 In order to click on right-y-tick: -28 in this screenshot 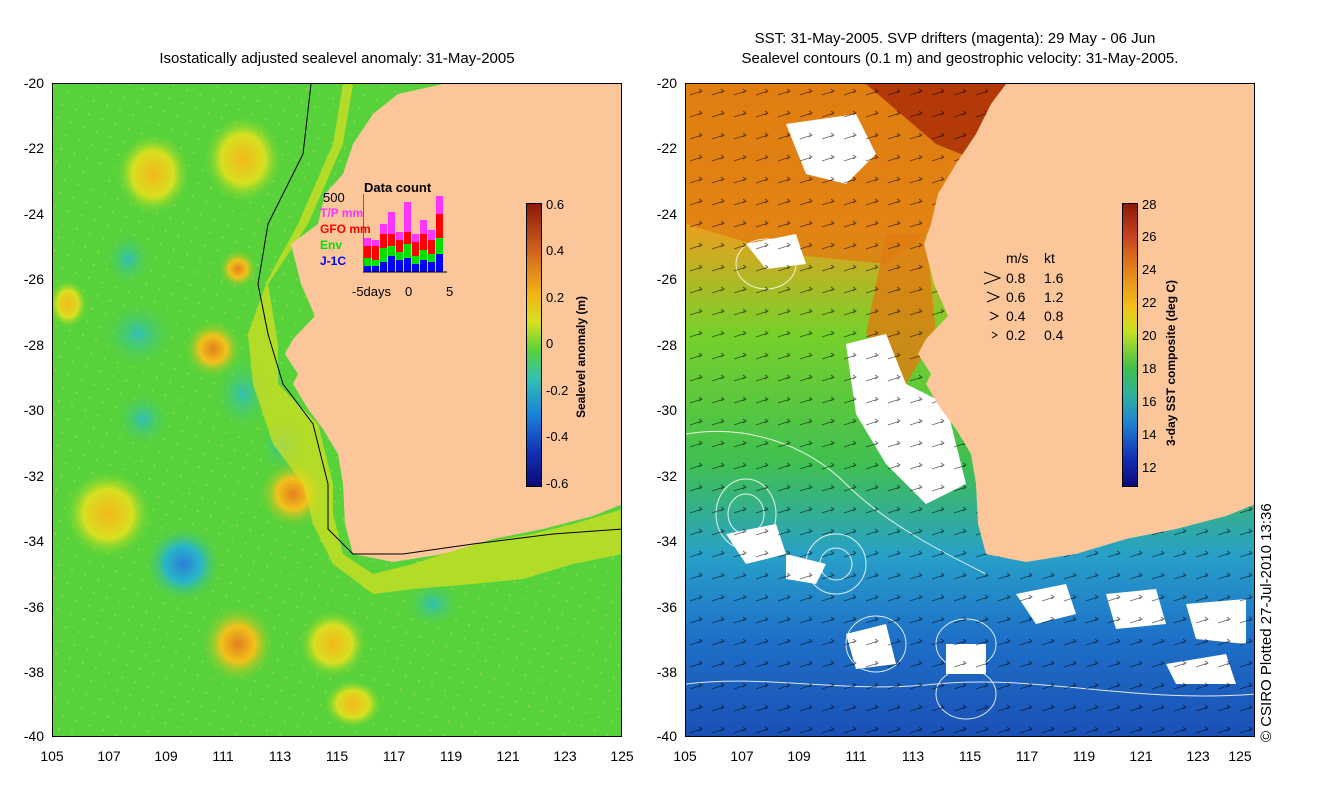, I will do `click(666, 345)`.